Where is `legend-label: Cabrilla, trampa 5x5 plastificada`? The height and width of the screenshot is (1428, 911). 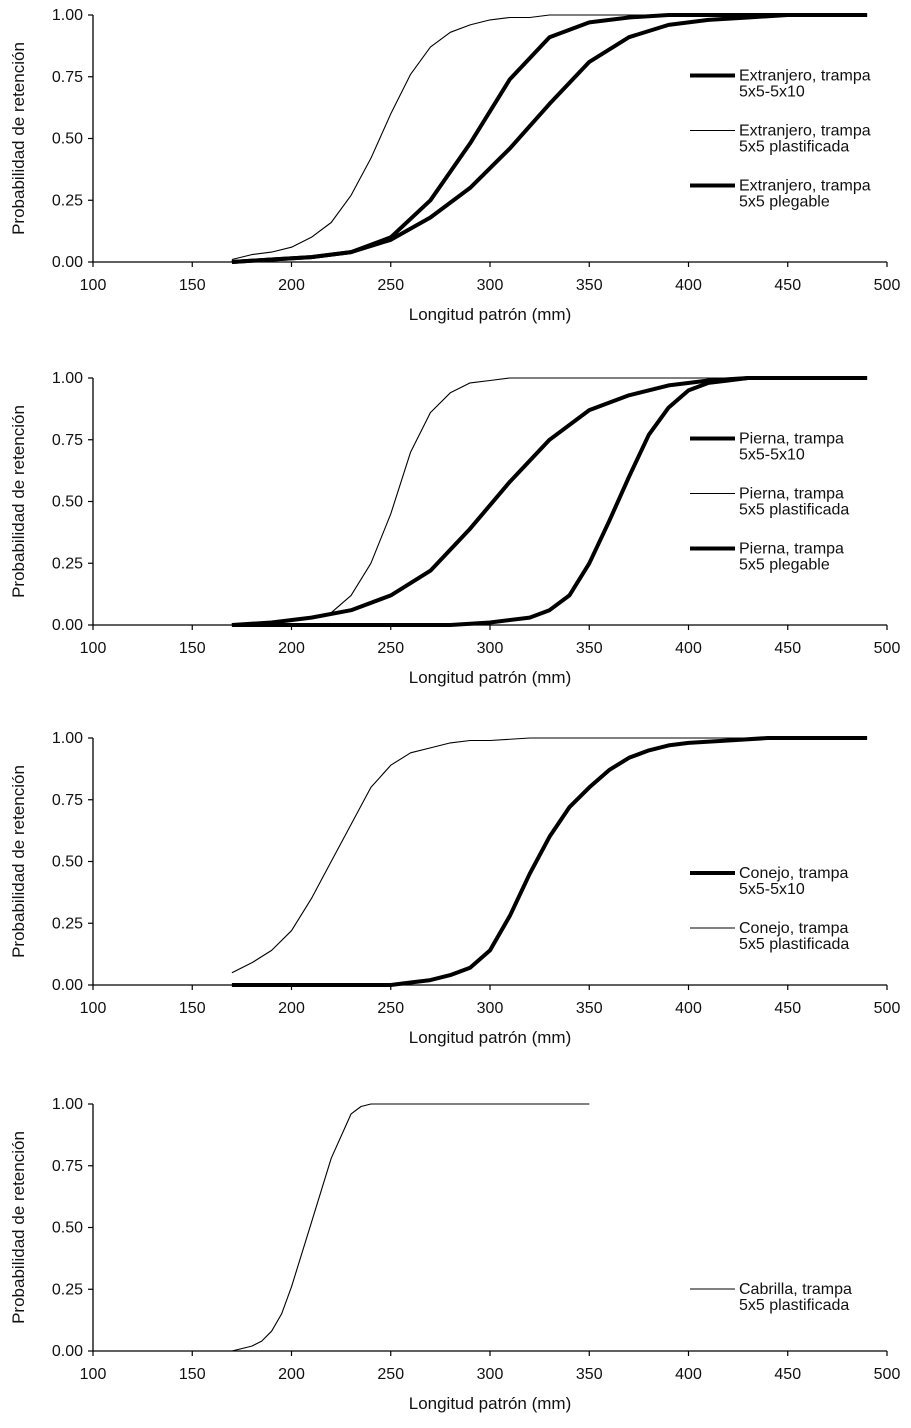 legend-label: Cabrilla, trampa 5x5 plastificada is located at coordinates (795, 1297).